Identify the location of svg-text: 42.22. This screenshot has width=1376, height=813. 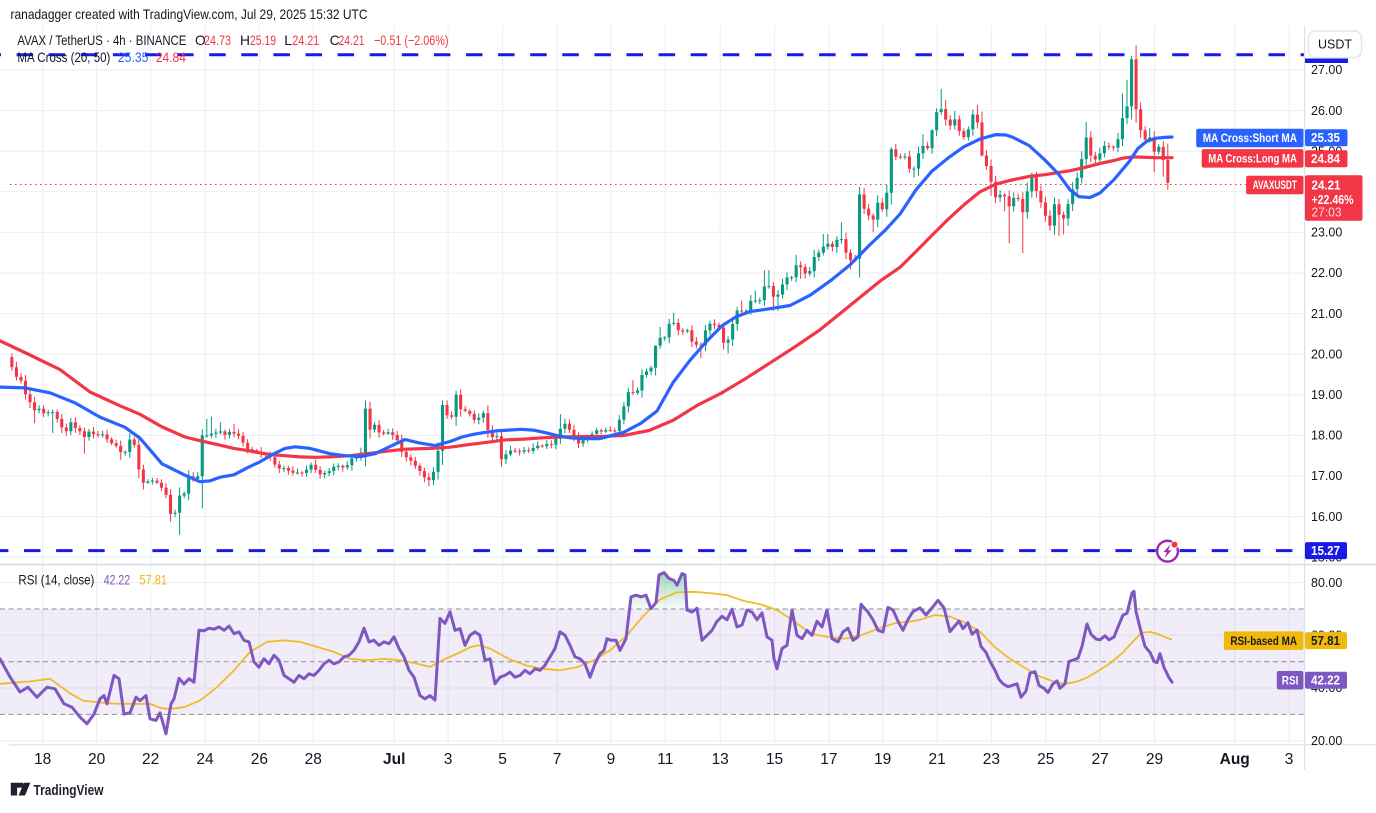
(1325, 680).